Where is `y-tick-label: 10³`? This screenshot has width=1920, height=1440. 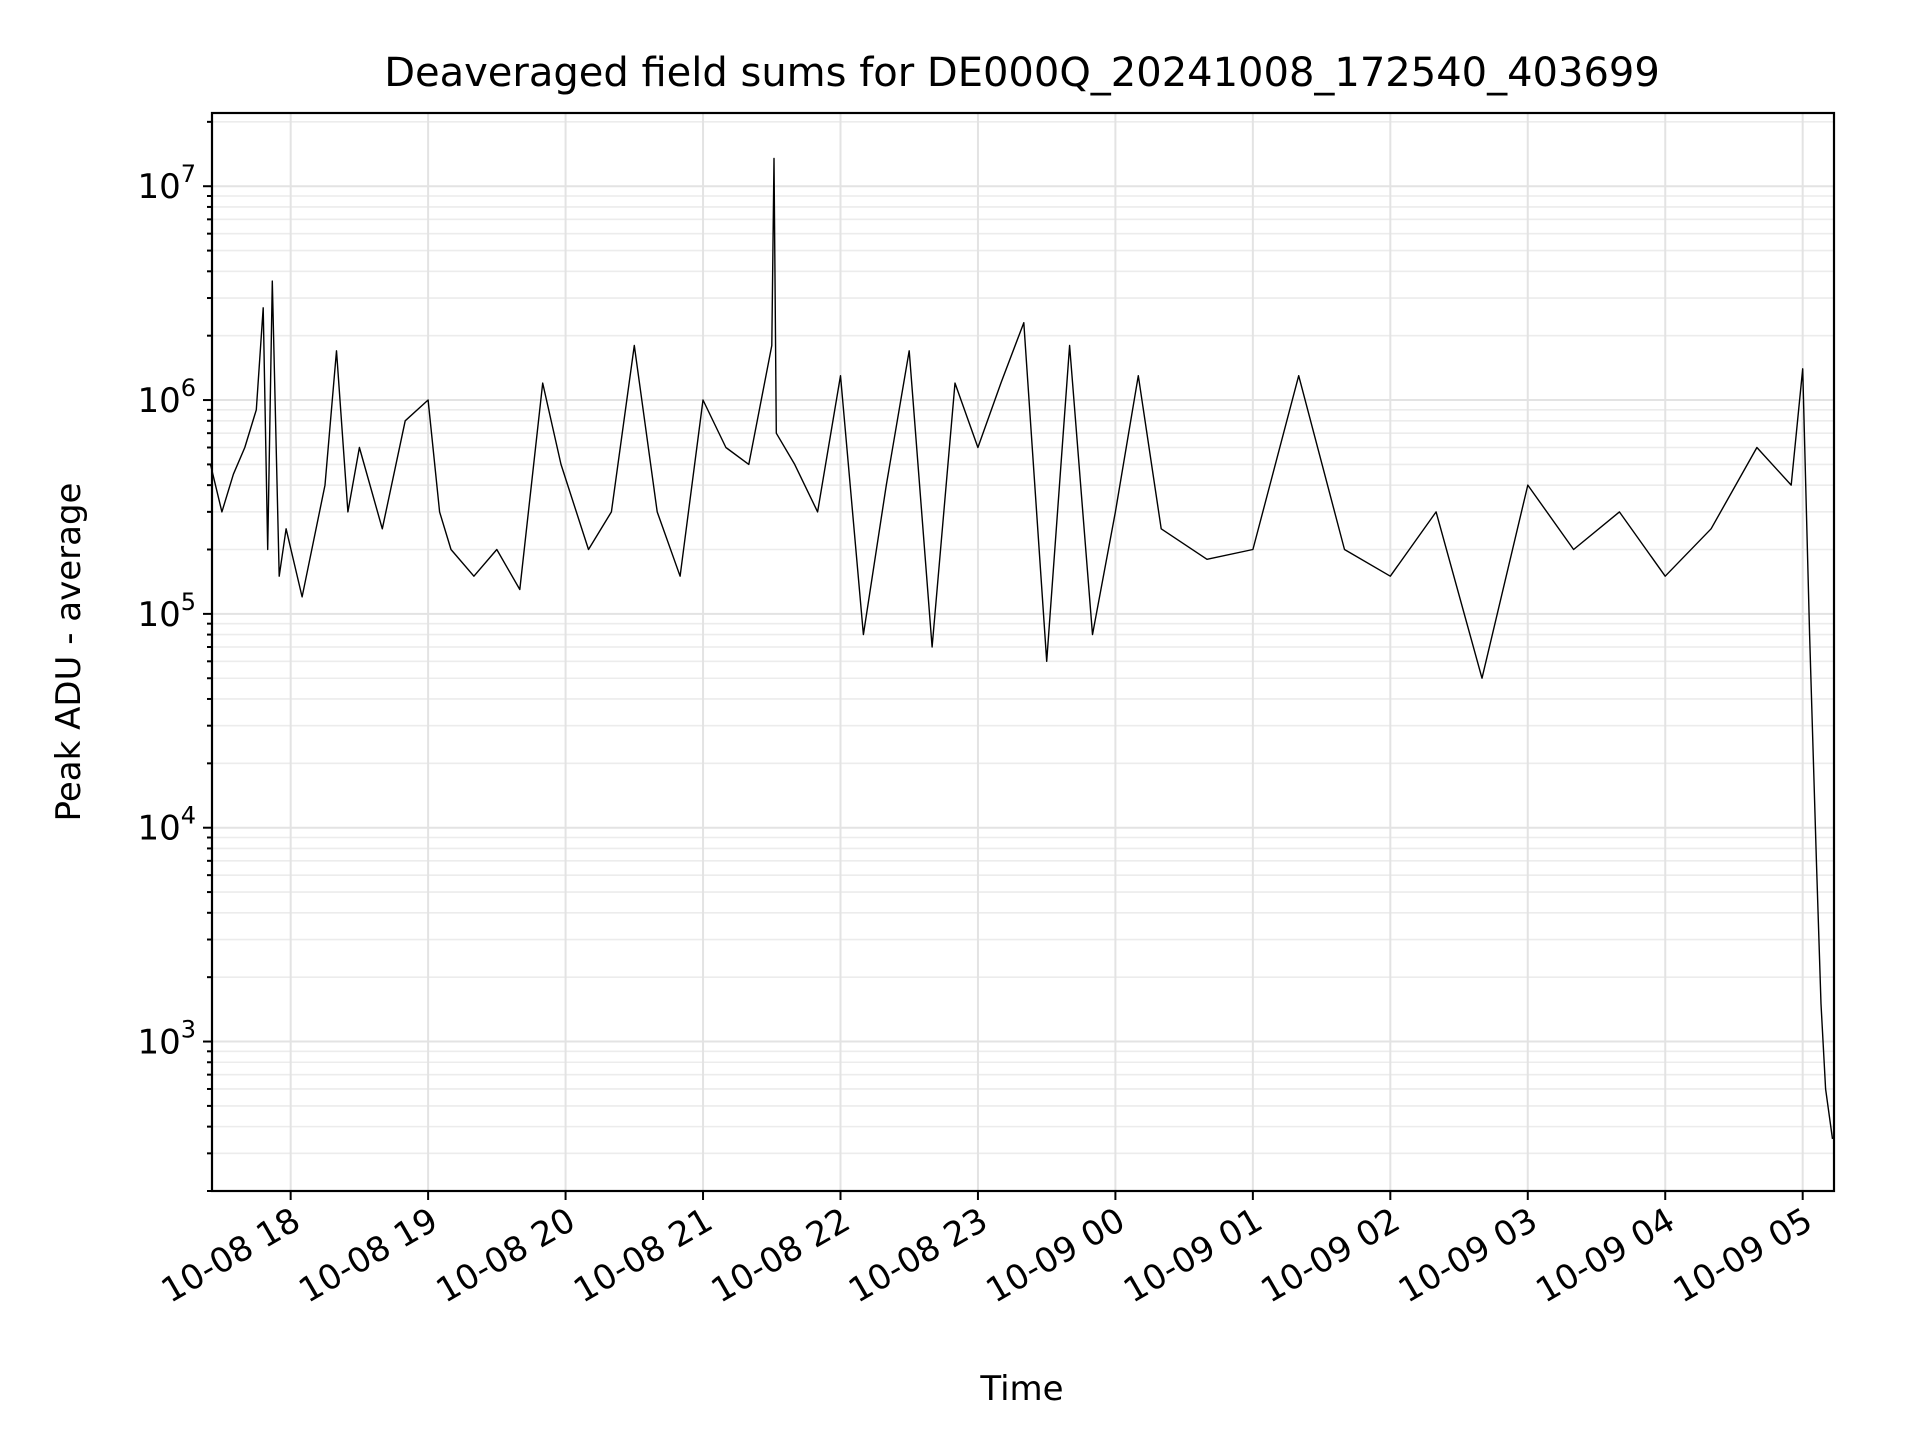 y-tick-label: 10³ is located at coordinates (166, 1039).